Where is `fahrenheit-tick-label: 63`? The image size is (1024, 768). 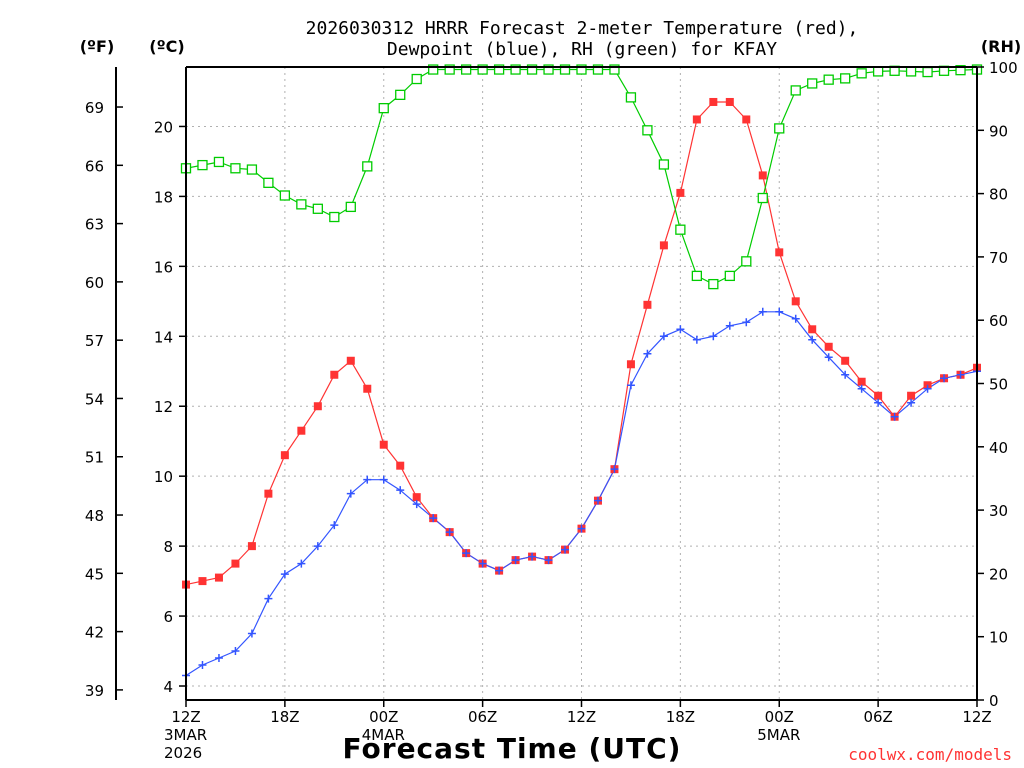 fahrenheit-tick-label: 63 is located at coordinates (94, 225).